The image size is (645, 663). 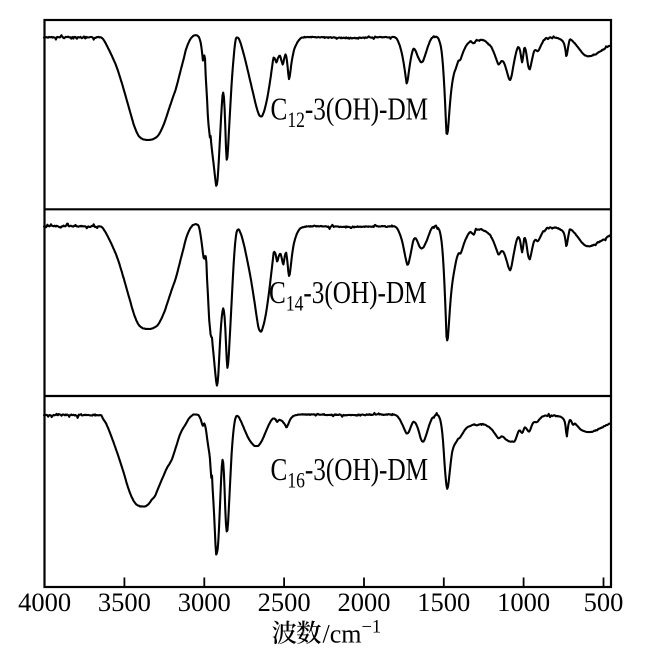 What do you see at coordinates (523, 602) in the screenshot?
I see `svg-text: 1000` at bounding box center [523, 602].